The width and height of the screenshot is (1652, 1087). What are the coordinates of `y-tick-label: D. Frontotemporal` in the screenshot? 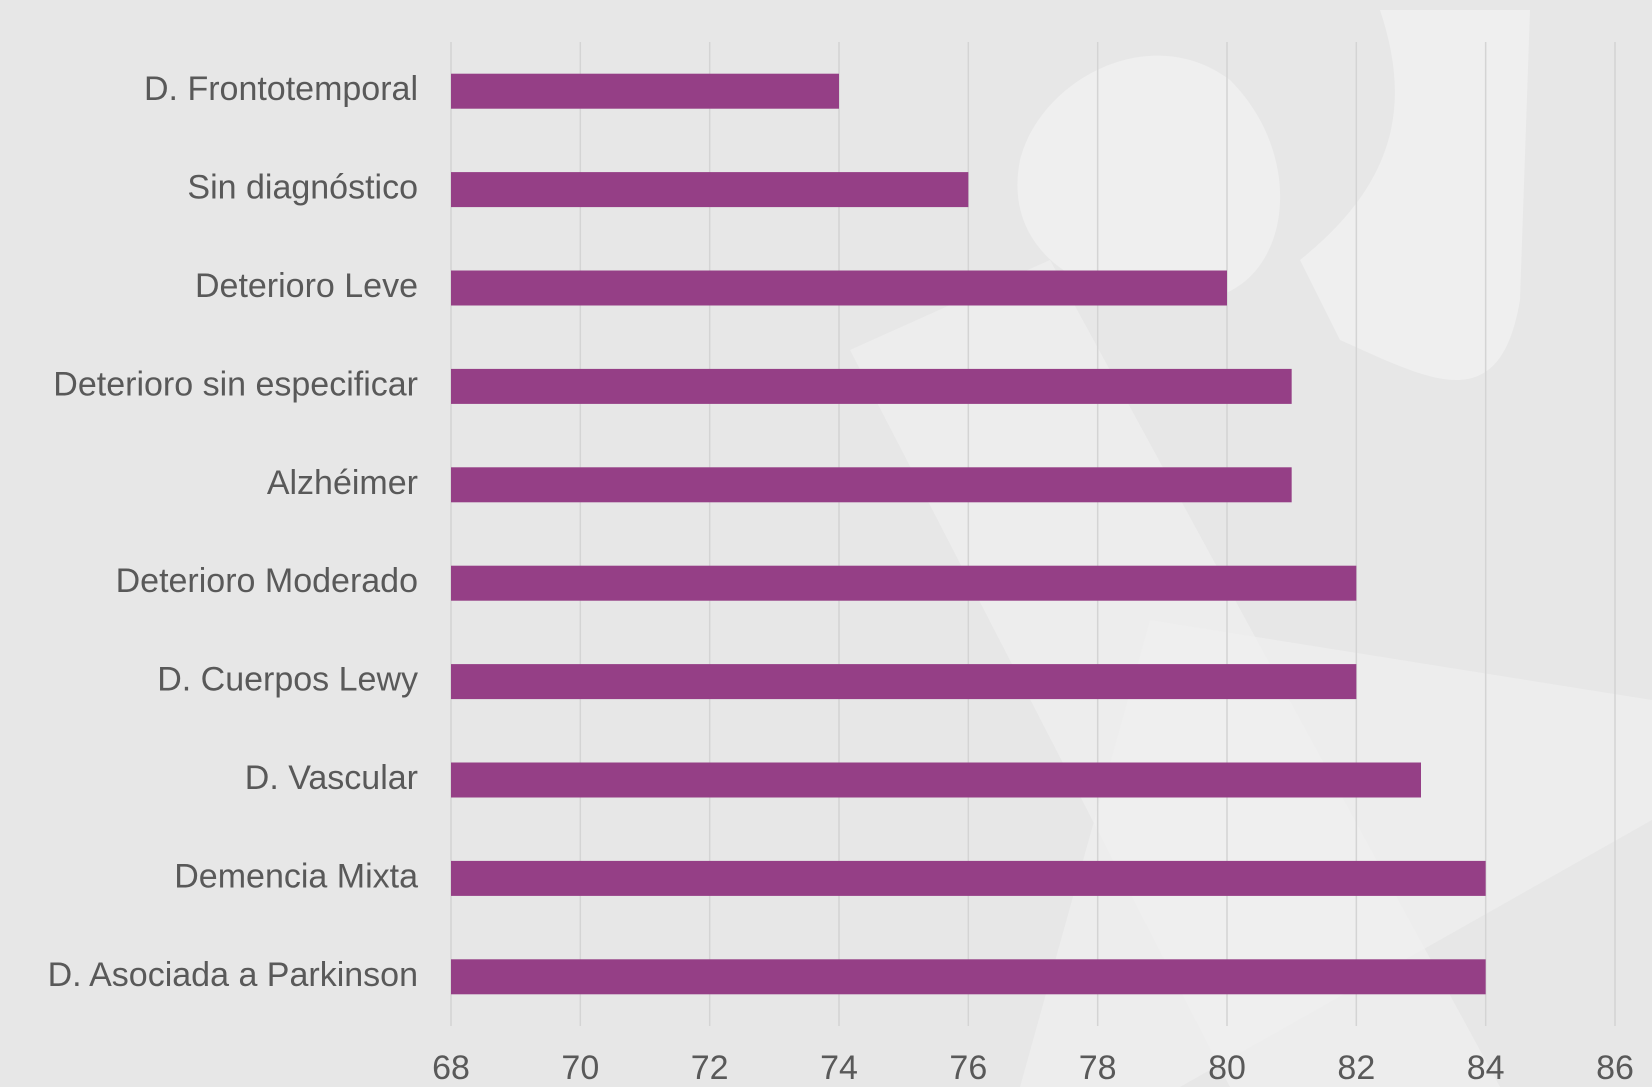 It's located at (281, 89).